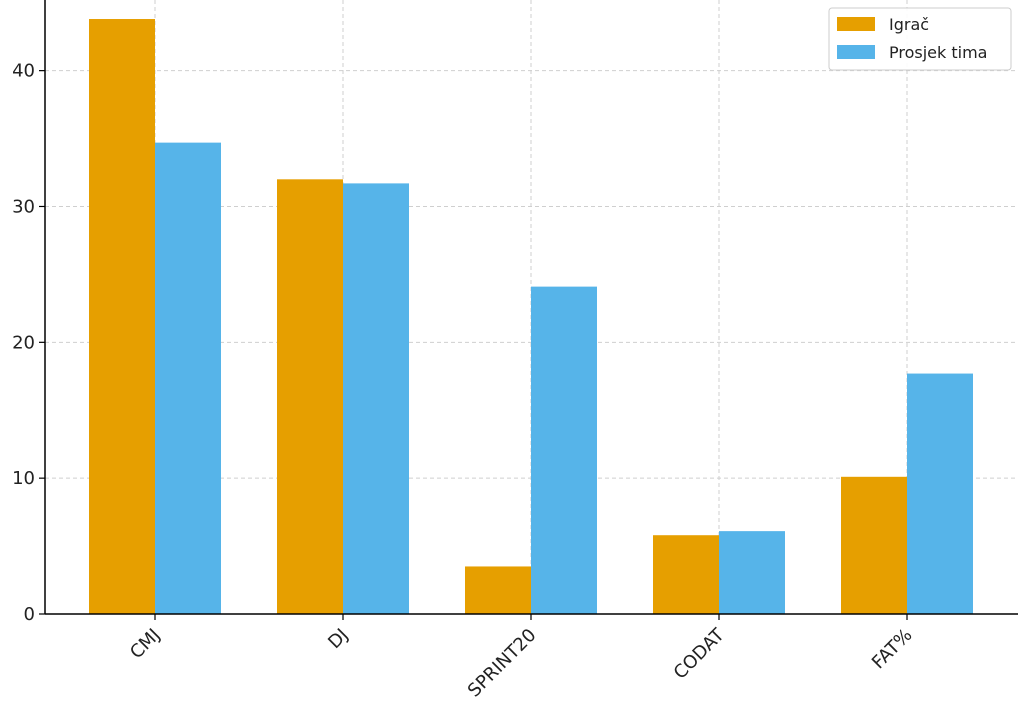 Image resolution: width=1024 pixels, height=714 pixels. What do you see at coordinates (310, 396) in the screenshot?
I see `bar-player-dj` at bounding box center [310, 396].